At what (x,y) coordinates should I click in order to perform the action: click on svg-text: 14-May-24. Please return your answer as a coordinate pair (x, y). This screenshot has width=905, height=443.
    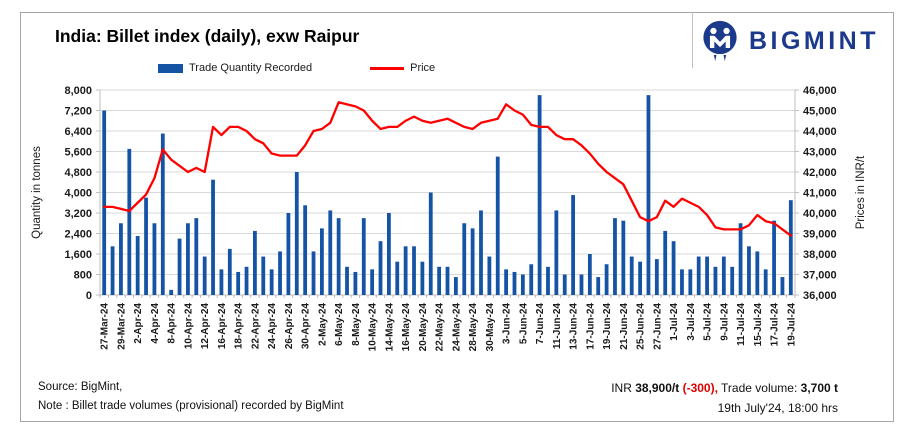
    Looking at the image, I should click on (389, 327).